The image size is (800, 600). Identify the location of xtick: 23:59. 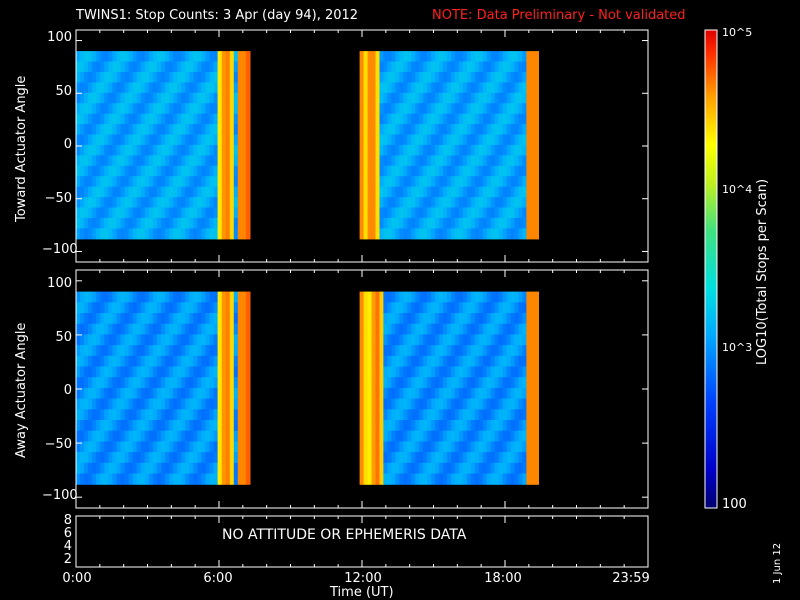
(631, 578).